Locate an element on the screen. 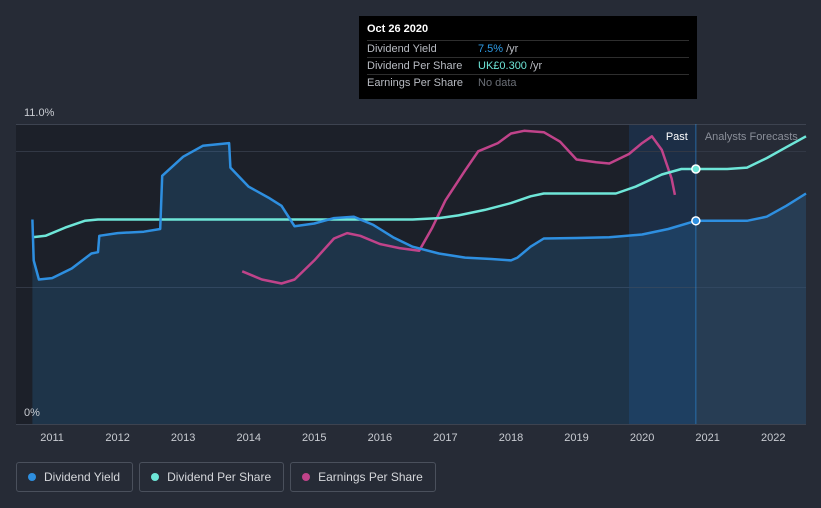 This screenshot has width=821, height=508. legend-label: Dividend Yield is located at coordinates (82, 477).